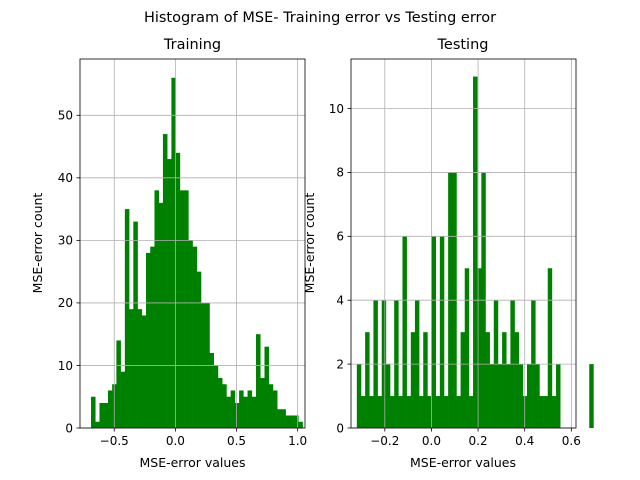  What do you see at coordinates (431, 441) in the screenshot?
I see `testing-xtick-label: 0.0` at bounding box center [431, 441].